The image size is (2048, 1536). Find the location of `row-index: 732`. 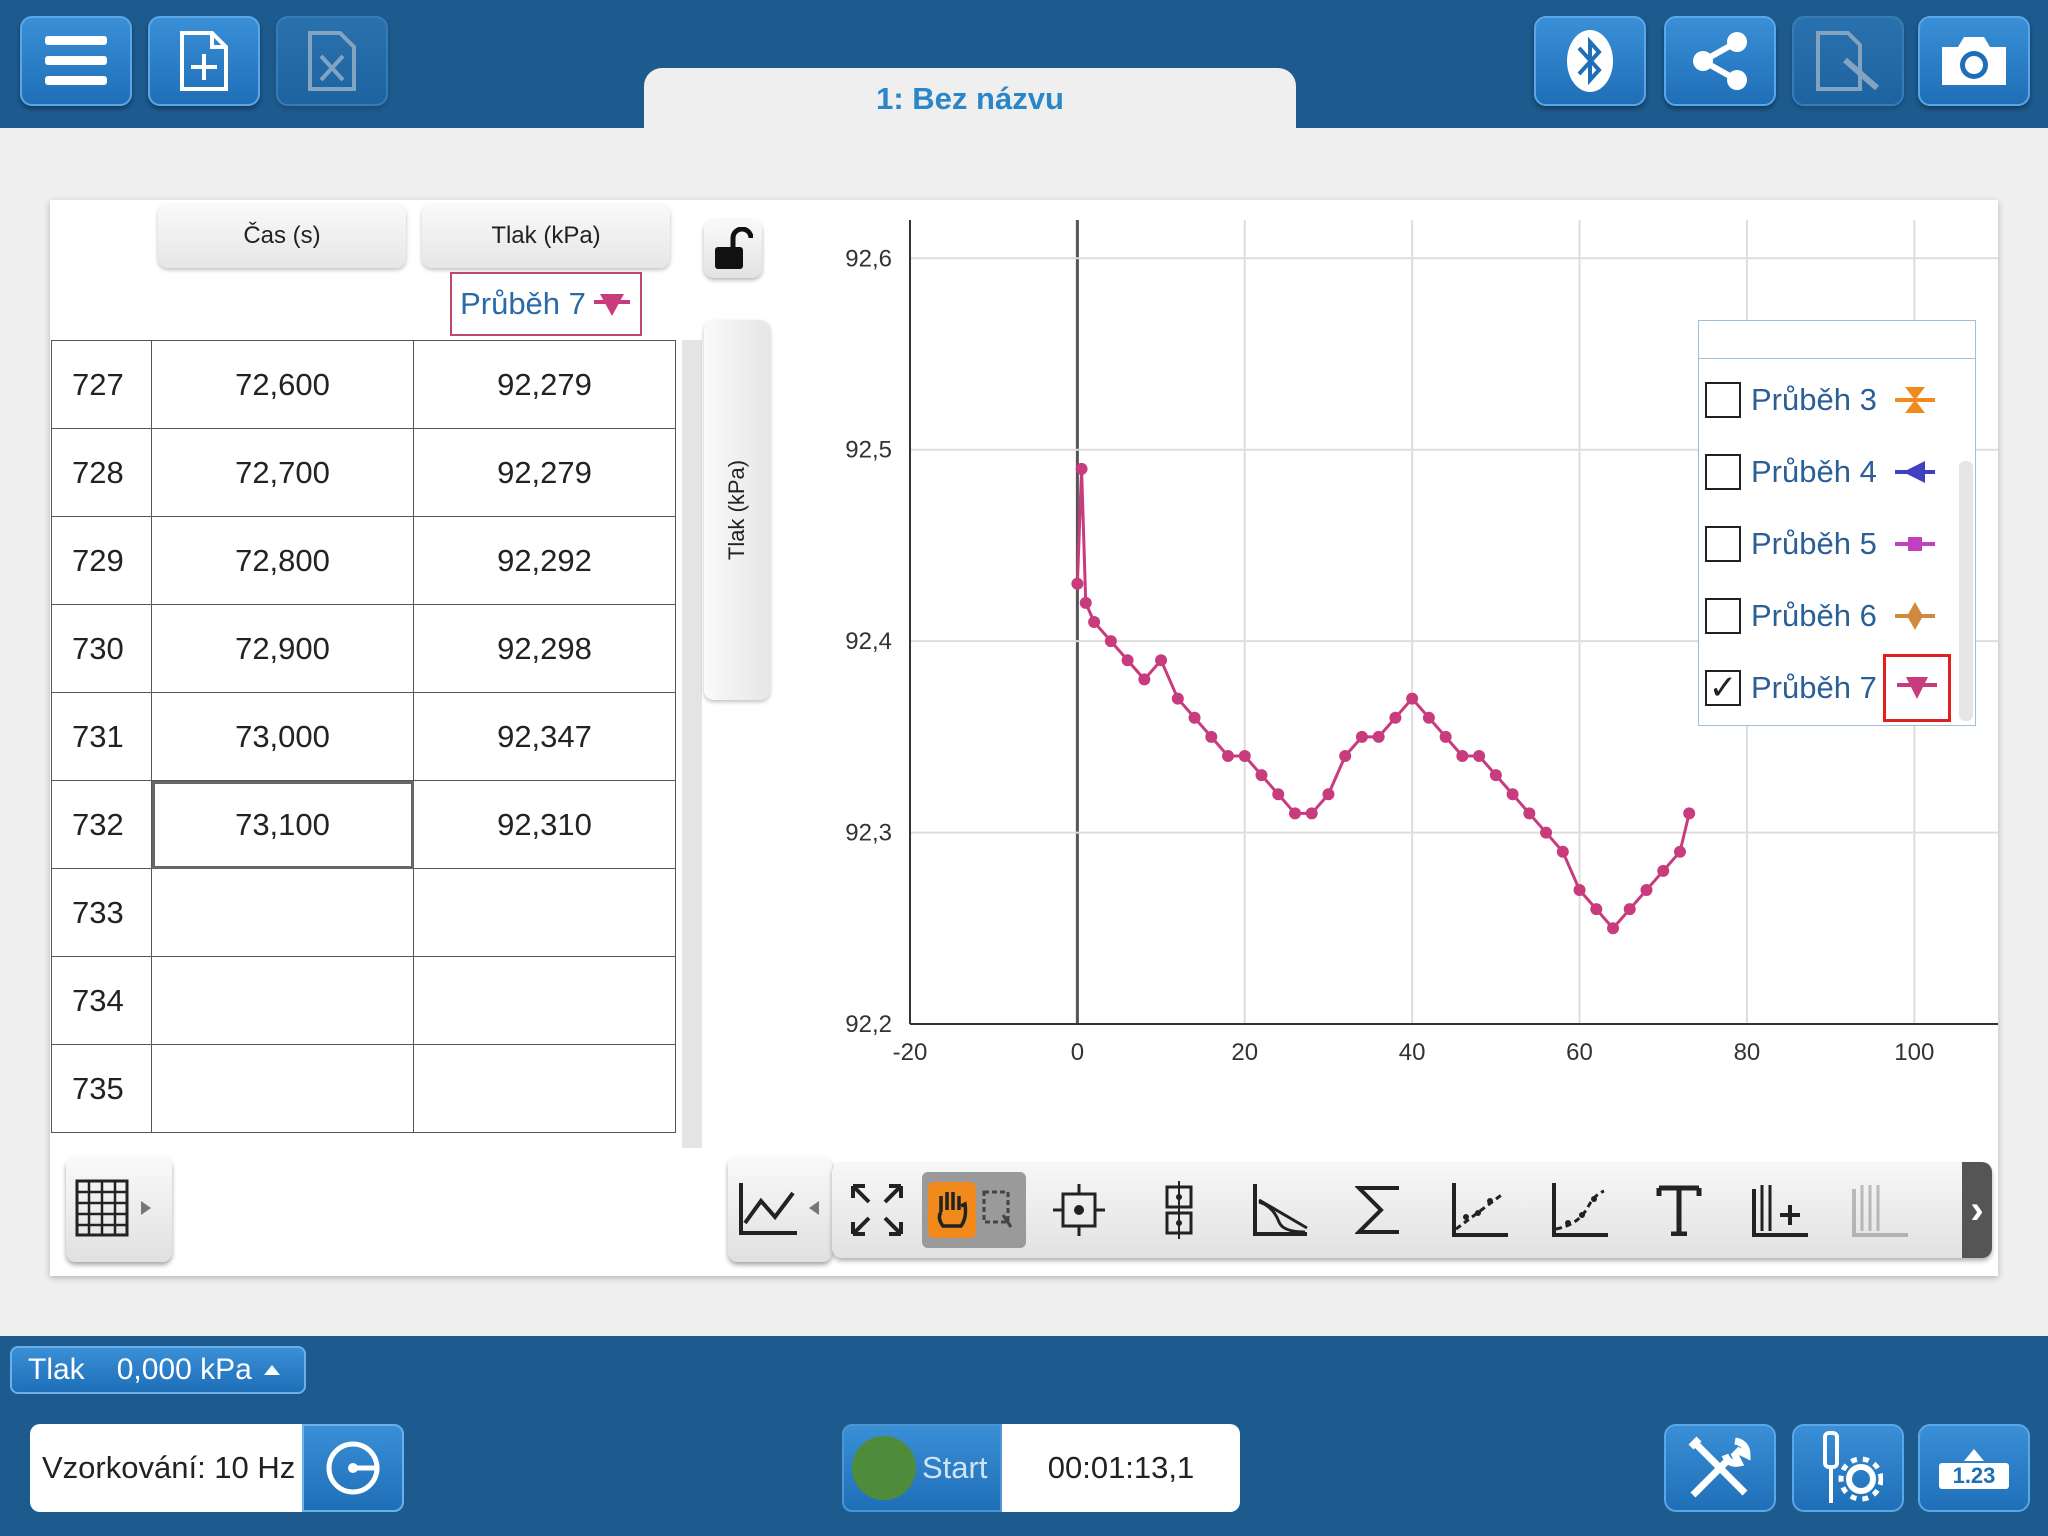

row-index: 732 is located at coordinates (101, 824).